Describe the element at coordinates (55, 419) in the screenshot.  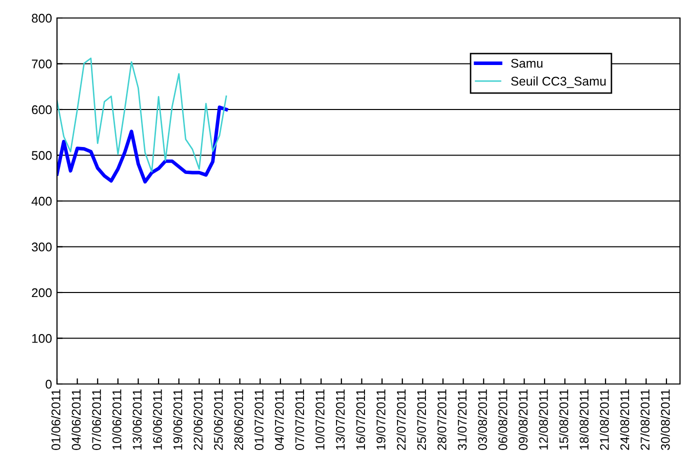
I see `x-tick-label: 01/06/2011` at that location.